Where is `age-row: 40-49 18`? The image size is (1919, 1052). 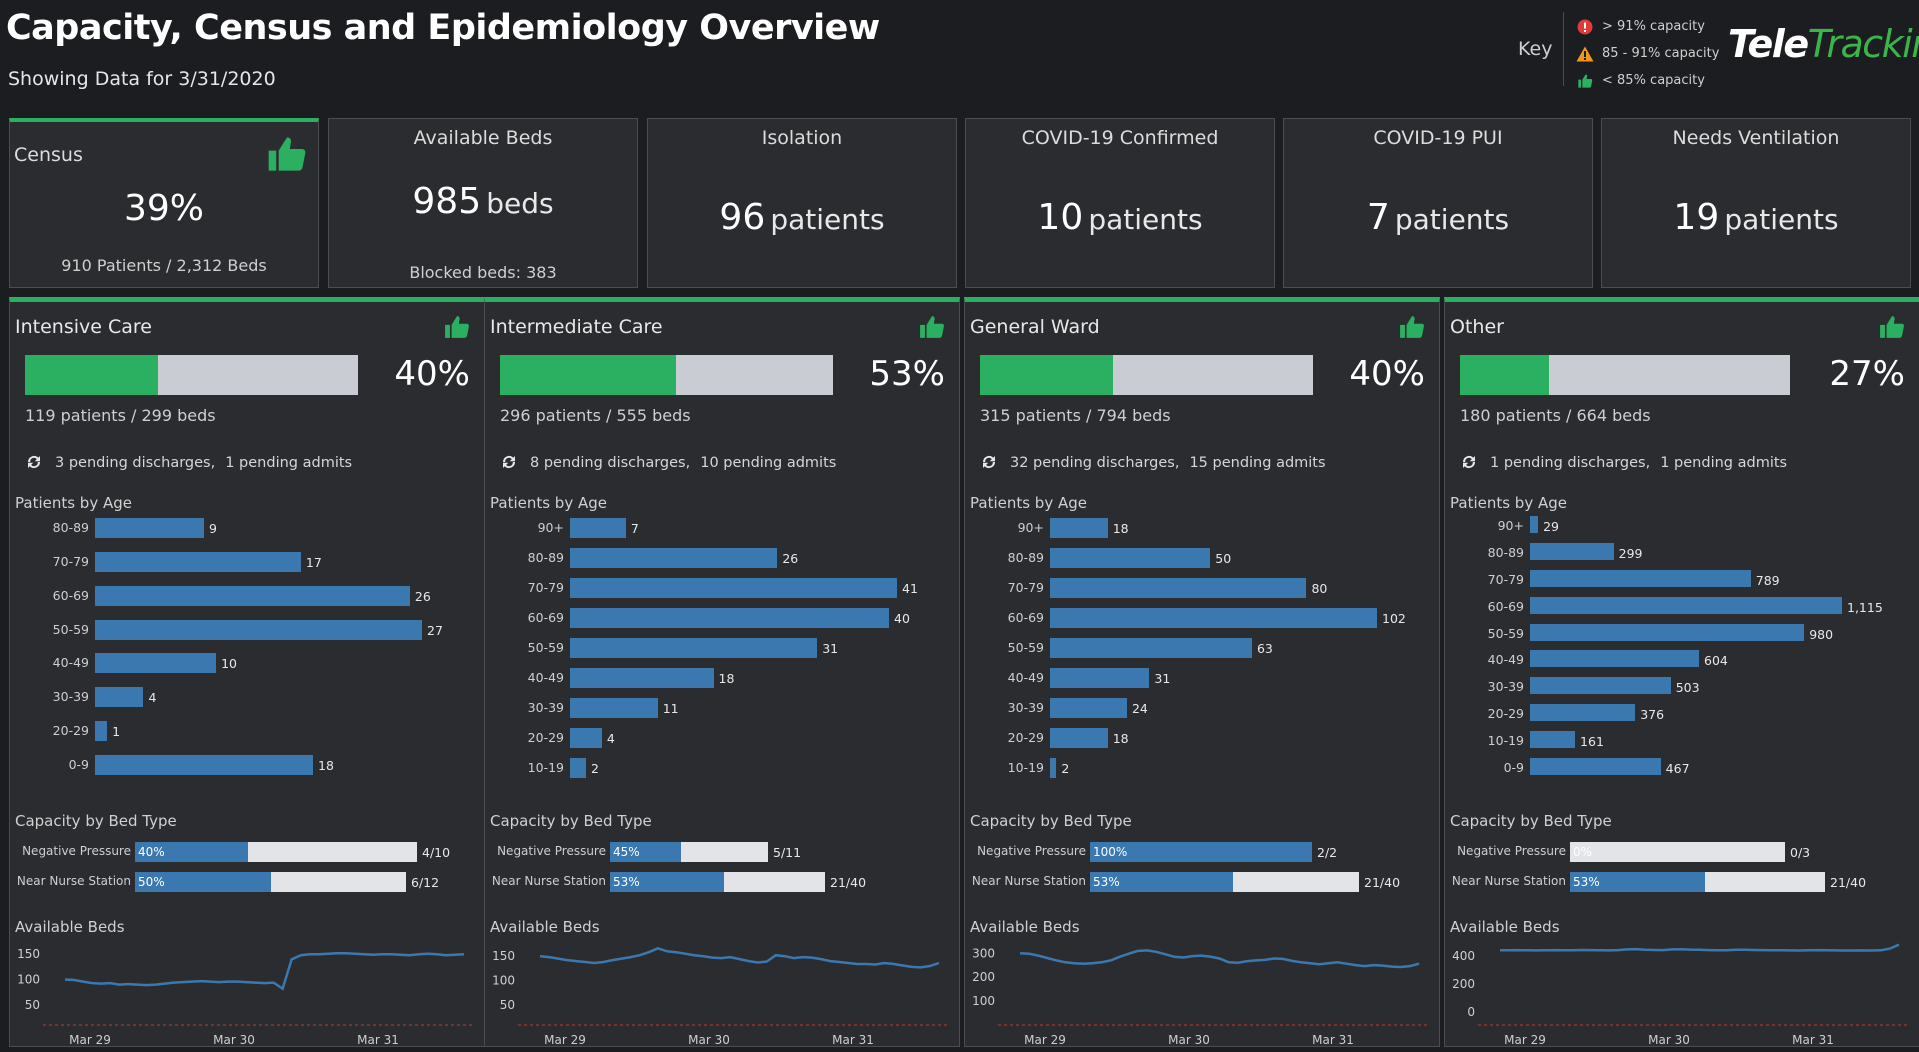 age-row: 40-49 18 is located at coordinates (723, 678).